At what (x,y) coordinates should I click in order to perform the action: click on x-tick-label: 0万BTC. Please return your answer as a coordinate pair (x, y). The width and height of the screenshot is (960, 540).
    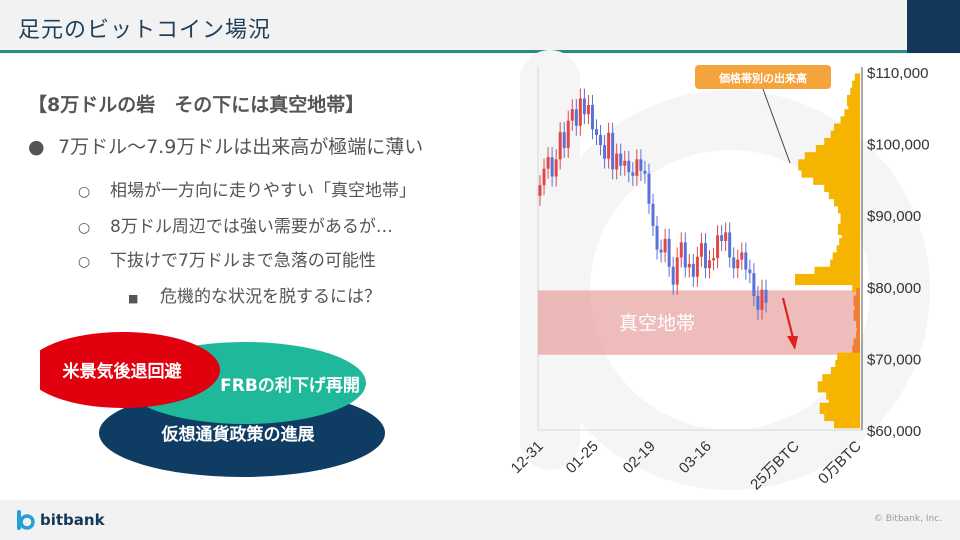
    Looking at the image, I should click on (840, 463).